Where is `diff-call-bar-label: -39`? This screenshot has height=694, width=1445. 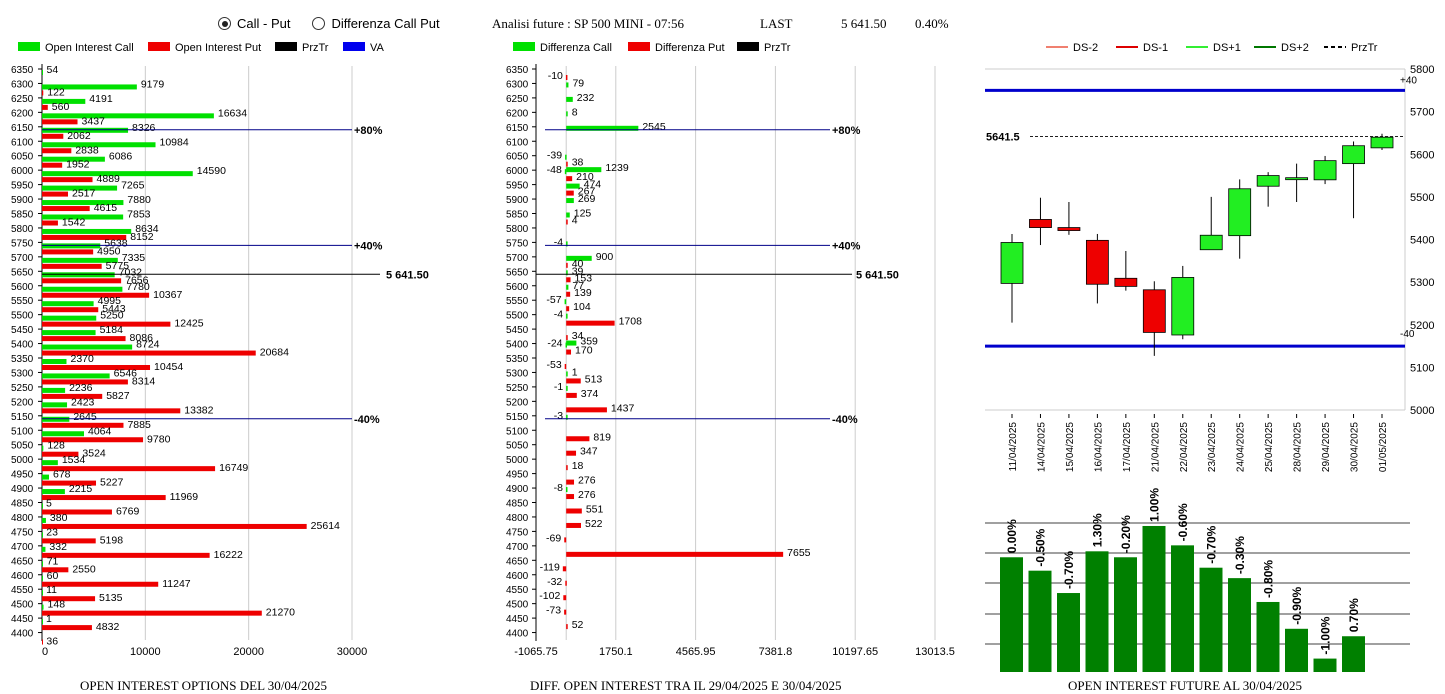 diff-call-bar-label: -39 is located at coordinates (554, 156).